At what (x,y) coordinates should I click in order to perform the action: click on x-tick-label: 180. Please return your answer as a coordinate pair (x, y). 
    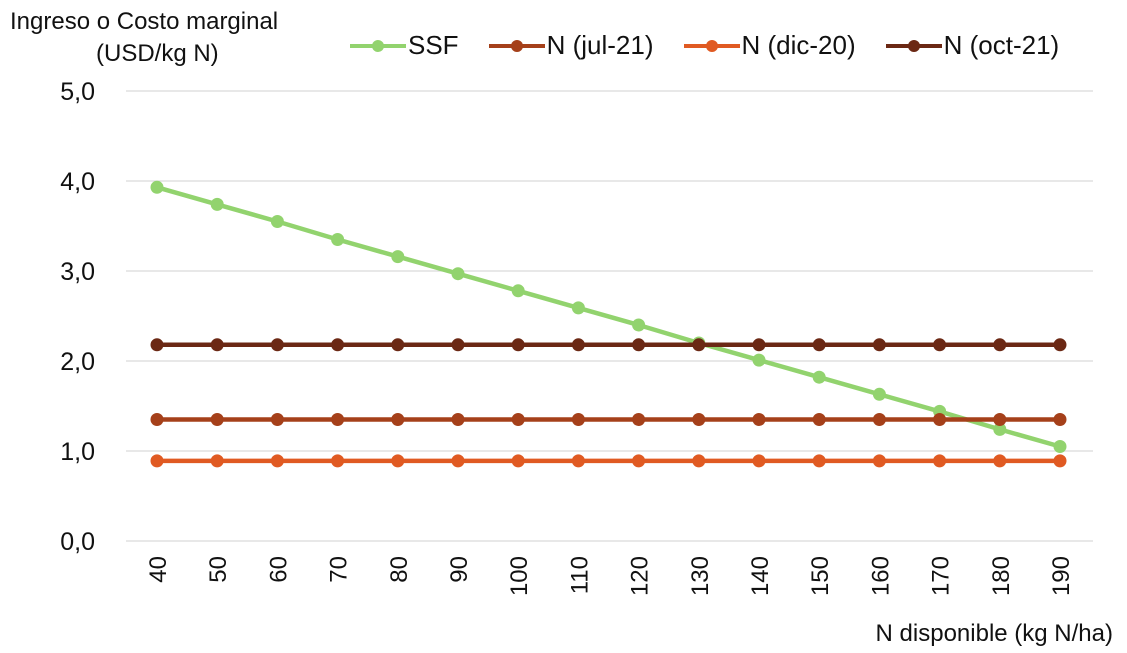
    Looking at the image, I should click on (1001, 576).